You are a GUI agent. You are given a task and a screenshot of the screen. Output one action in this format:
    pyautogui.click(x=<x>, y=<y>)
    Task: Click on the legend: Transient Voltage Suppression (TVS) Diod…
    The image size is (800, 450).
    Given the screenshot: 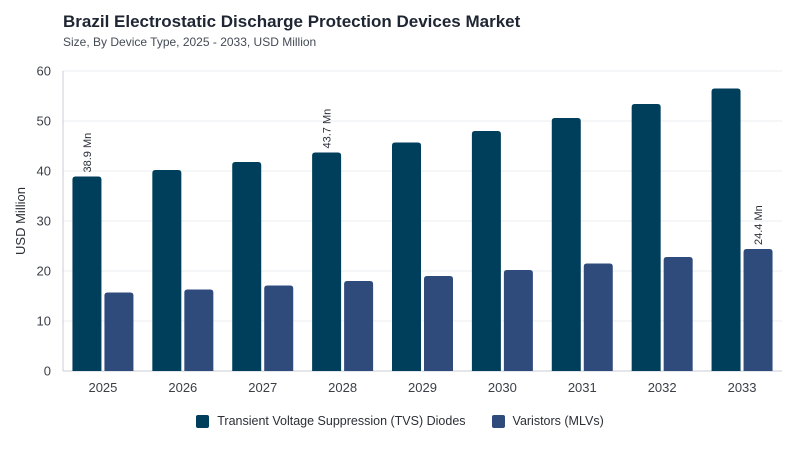 What is the action you would take?
    pyautogui.click(x=400, y=421)
    